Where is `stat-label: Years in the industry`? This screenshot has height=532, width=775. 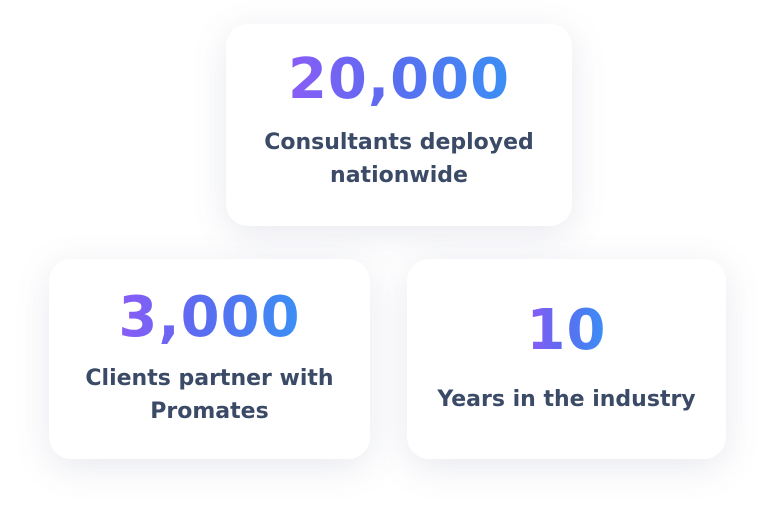 stat-label: Years in the industry is located at coordinates (566, 399).